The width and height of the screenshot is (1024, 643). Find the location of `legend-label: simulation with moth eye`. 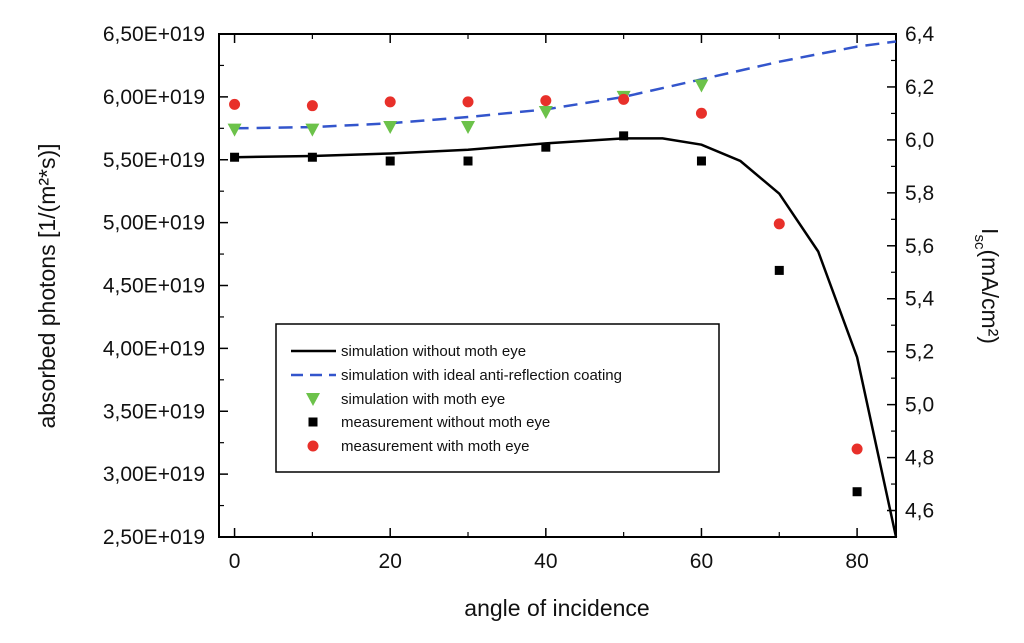

legend-label: simulation with moth eye is located at coordinates (423, 399).